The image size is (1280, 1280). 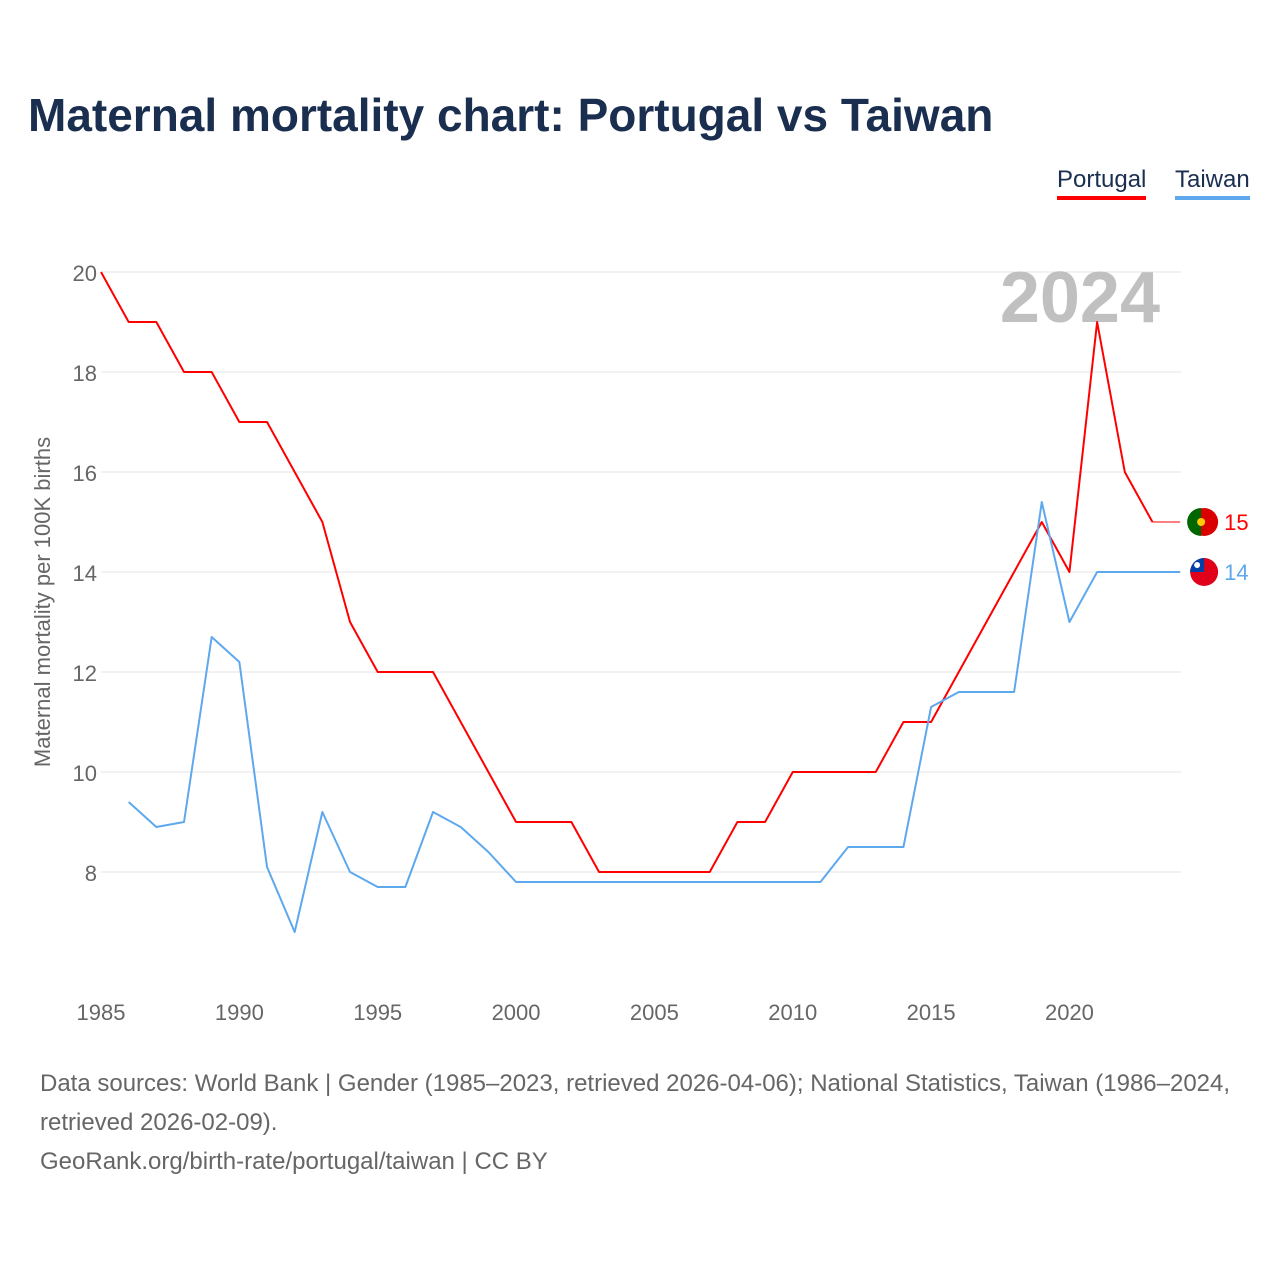 What do you see at coordinates (85, 273) in the screenshot?
I see `y-tick-label: 20` at bounding box center [85, 273].